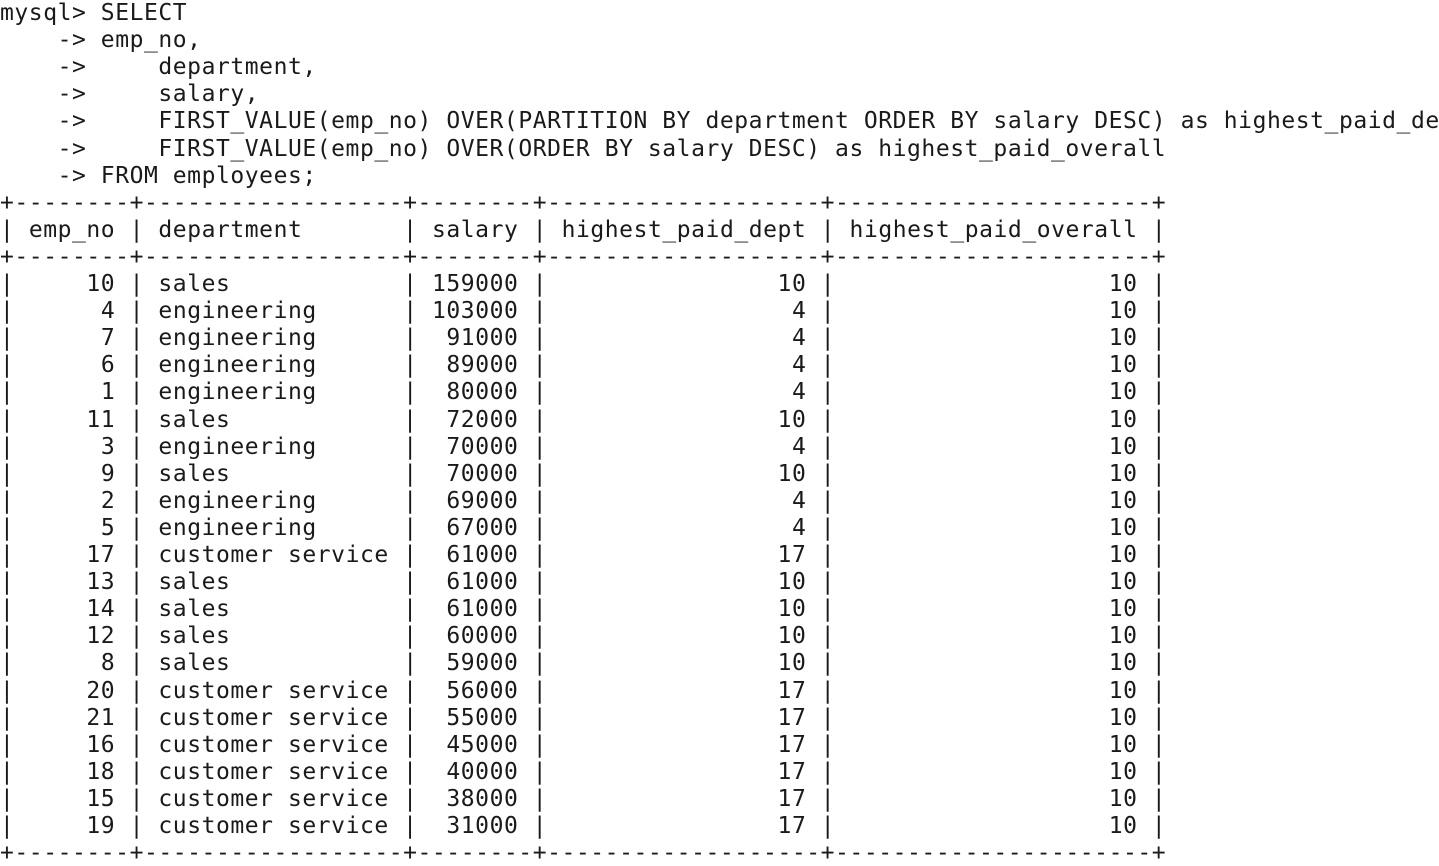 This screenshot has height=866, width=1439. Describe the element at coordinates (144, 13) in the screenshot. I see `query-text: SELECT` at that location.